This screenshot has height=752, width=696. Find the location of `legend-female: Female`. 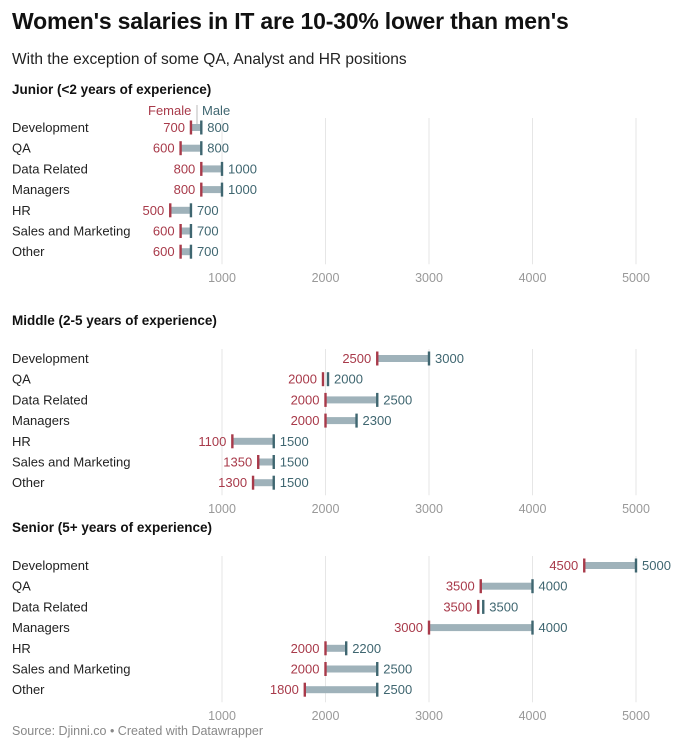

legend-female: Female is located at coordinates (169, 110).